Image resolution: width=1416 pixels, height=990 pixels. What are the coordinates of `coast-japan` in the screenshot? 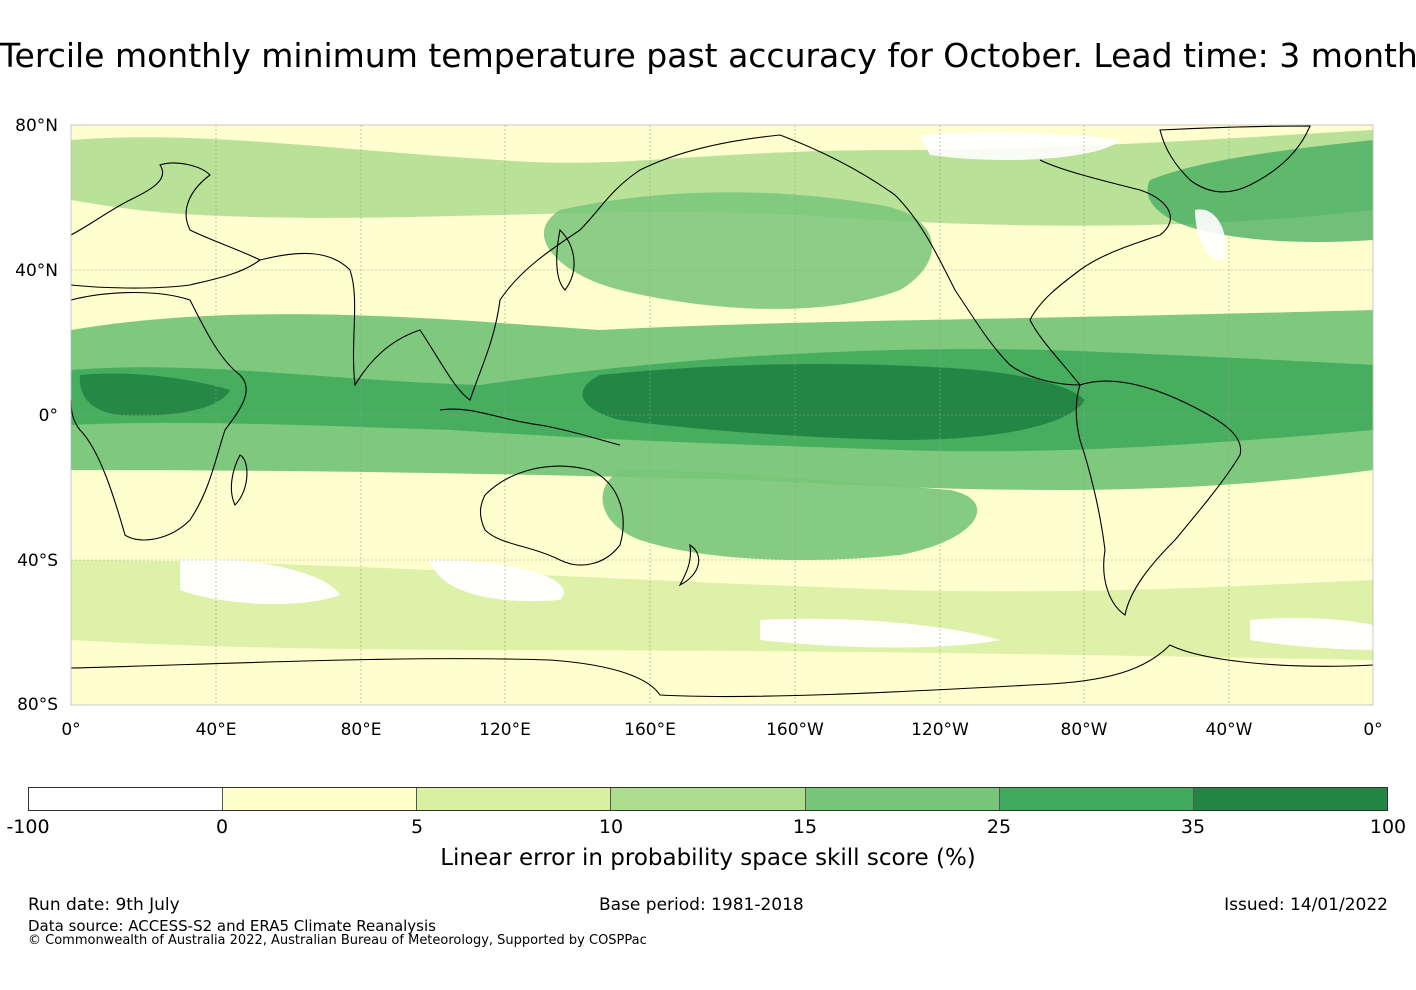 It's located at (565, 259).